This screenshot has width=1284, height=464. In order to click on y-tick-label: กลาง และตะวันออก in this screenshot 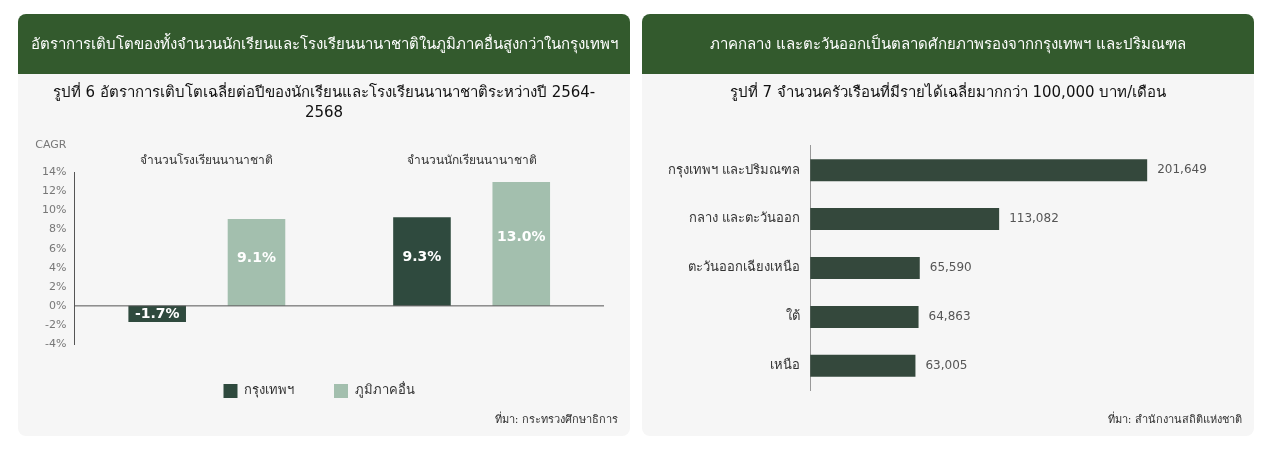, I will do `click(744, 218)`.